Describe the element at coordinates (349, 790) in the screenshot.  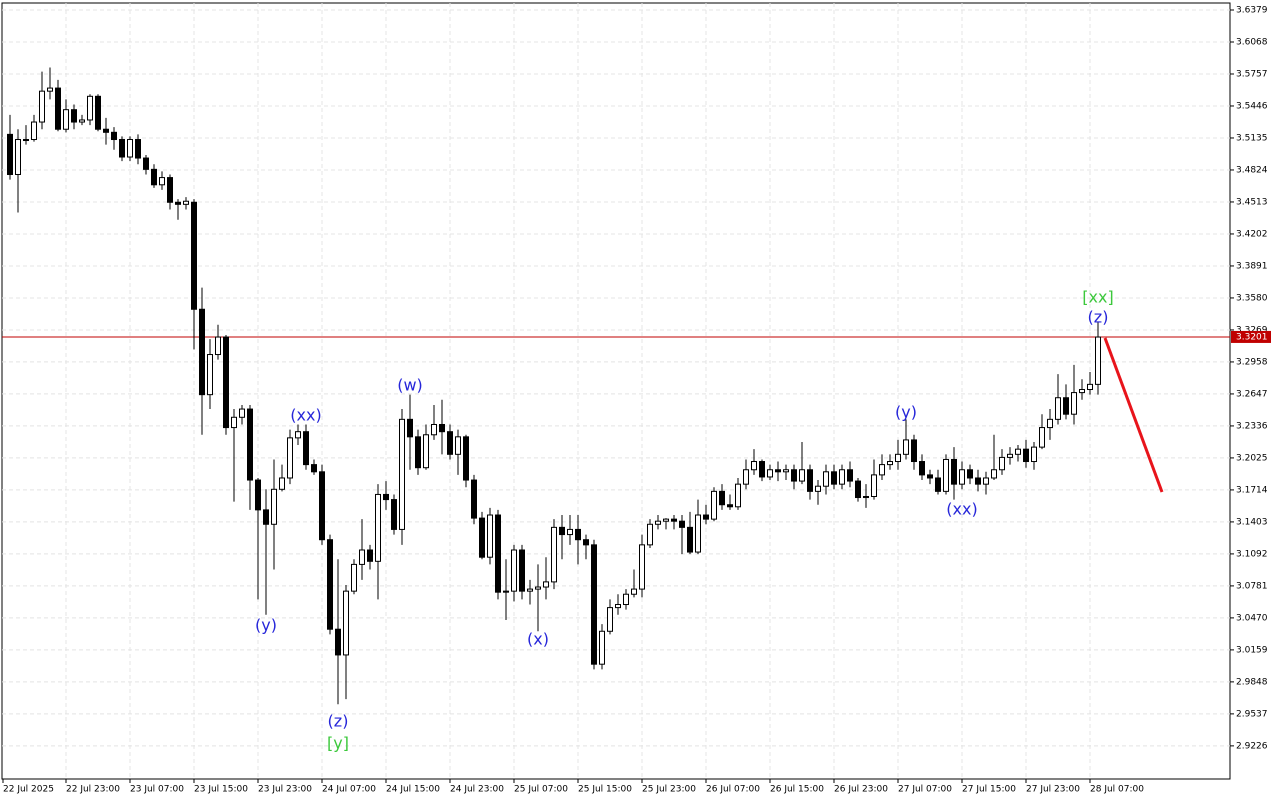
I see `x-tick-label: 24 Jul 07:00` at that location.